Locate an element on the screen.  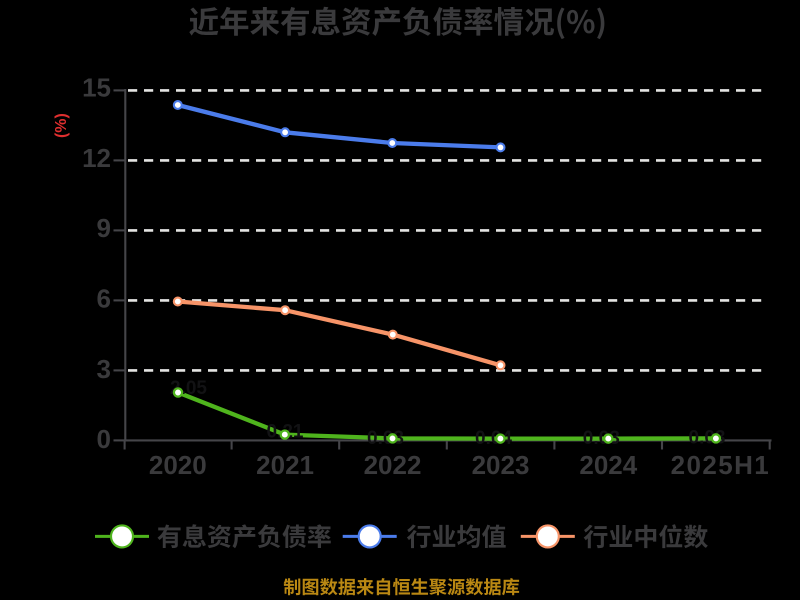
svg-text: 2022 is located at coordinates (393, 465).